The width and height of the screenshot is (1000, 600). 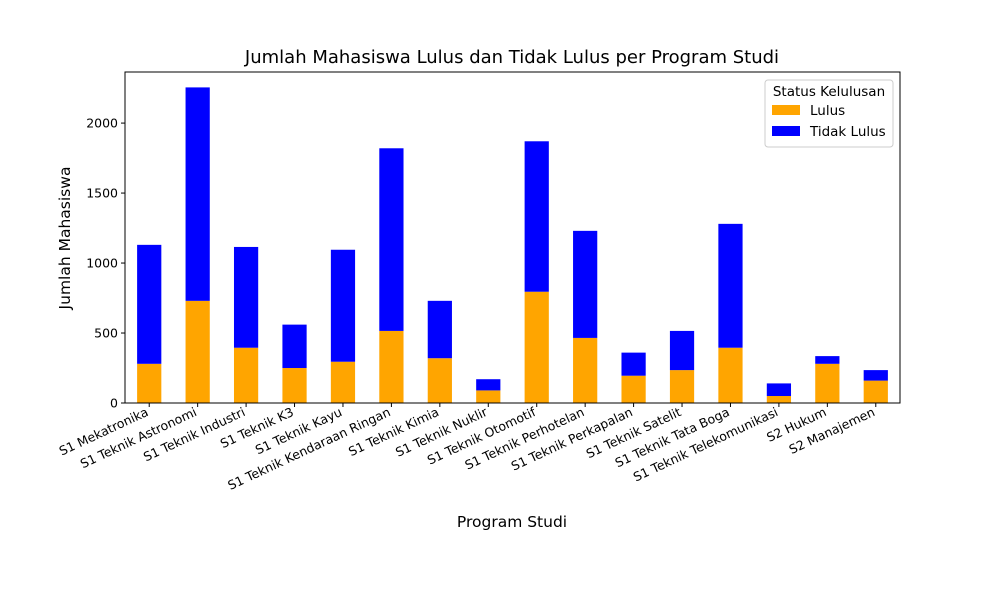 I want to click on y-tick-label-0: 0, so click(x=114, y=403).